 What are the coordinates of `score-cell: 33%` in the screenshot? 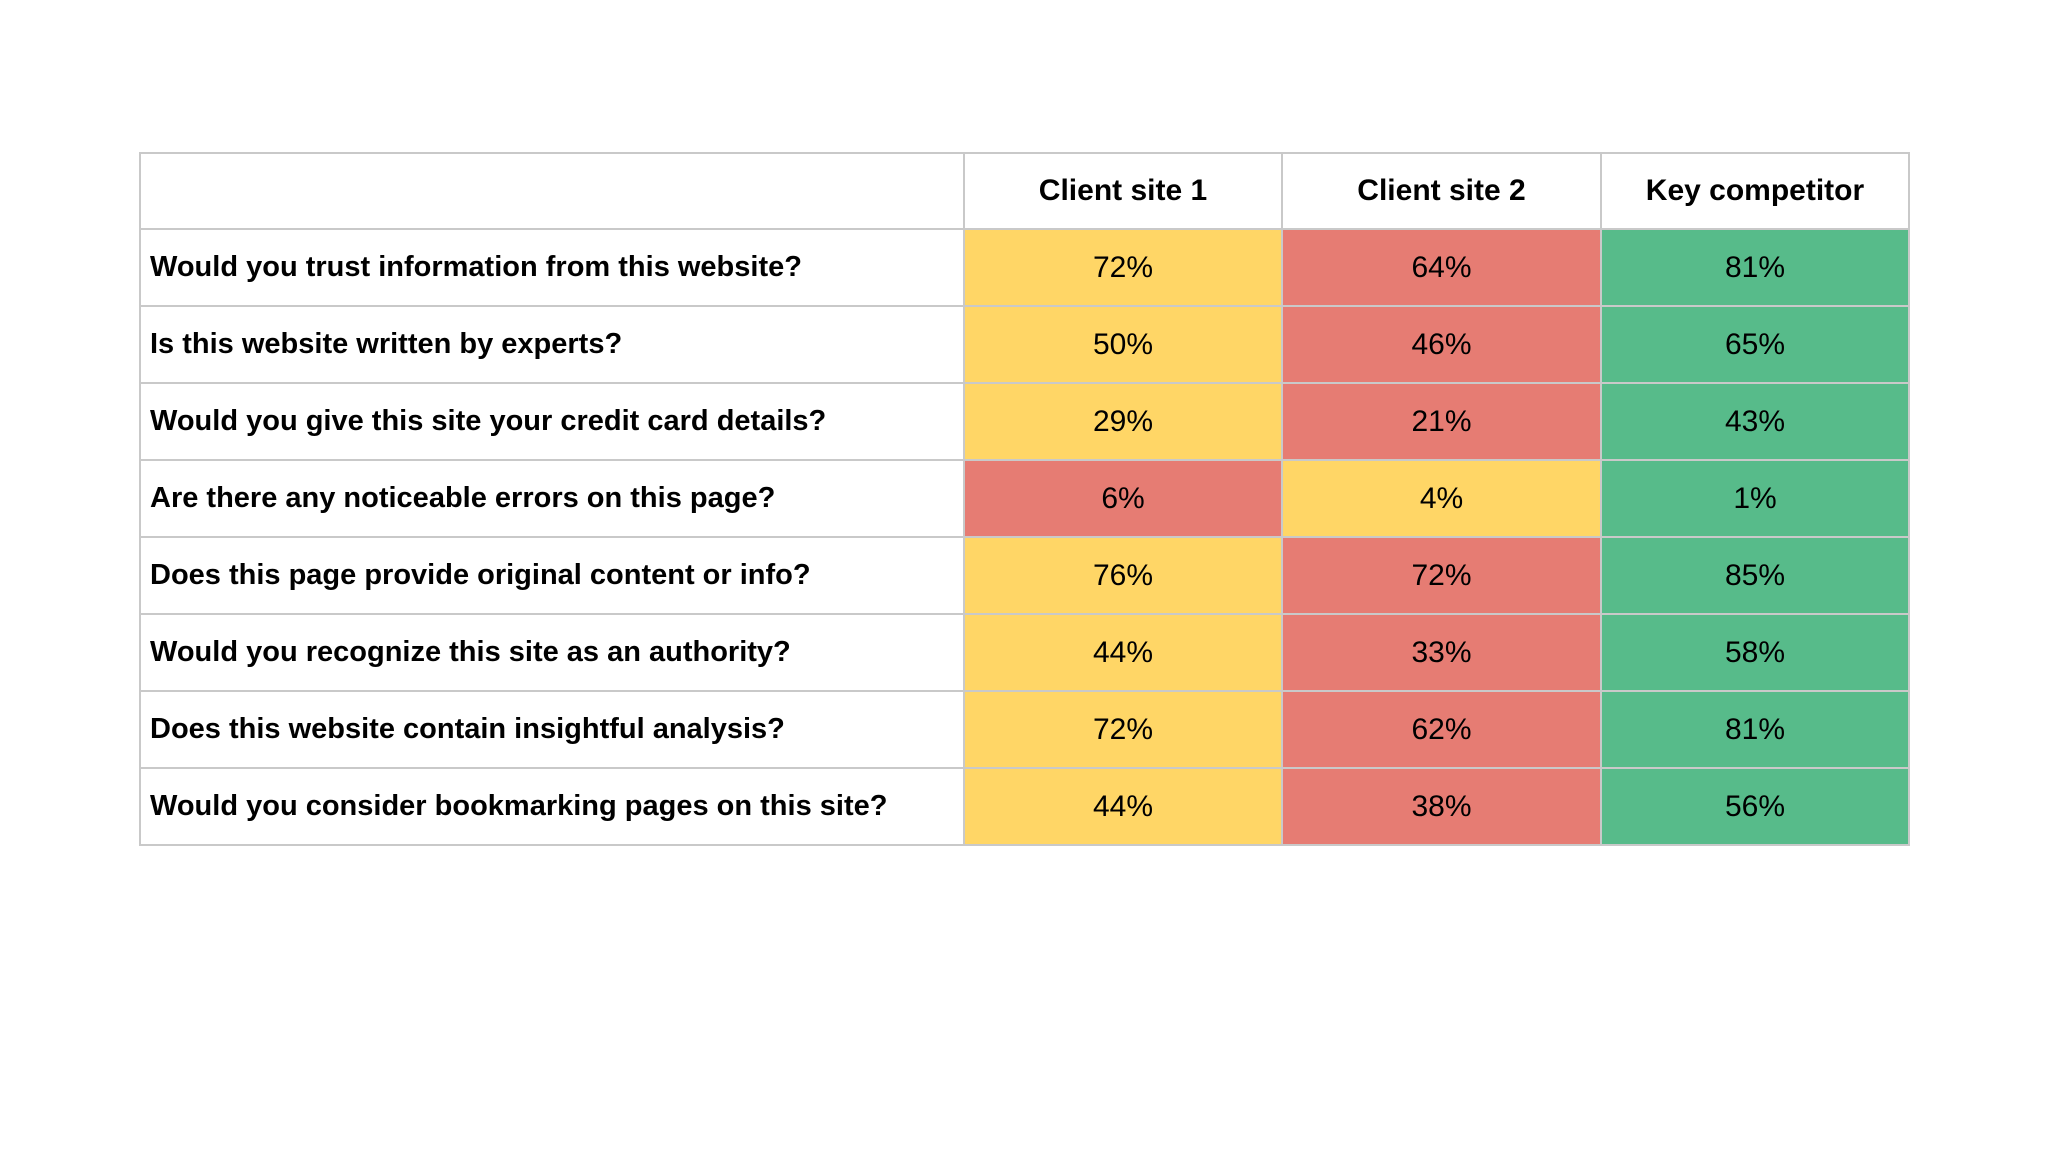 It's located at (1441, 652).